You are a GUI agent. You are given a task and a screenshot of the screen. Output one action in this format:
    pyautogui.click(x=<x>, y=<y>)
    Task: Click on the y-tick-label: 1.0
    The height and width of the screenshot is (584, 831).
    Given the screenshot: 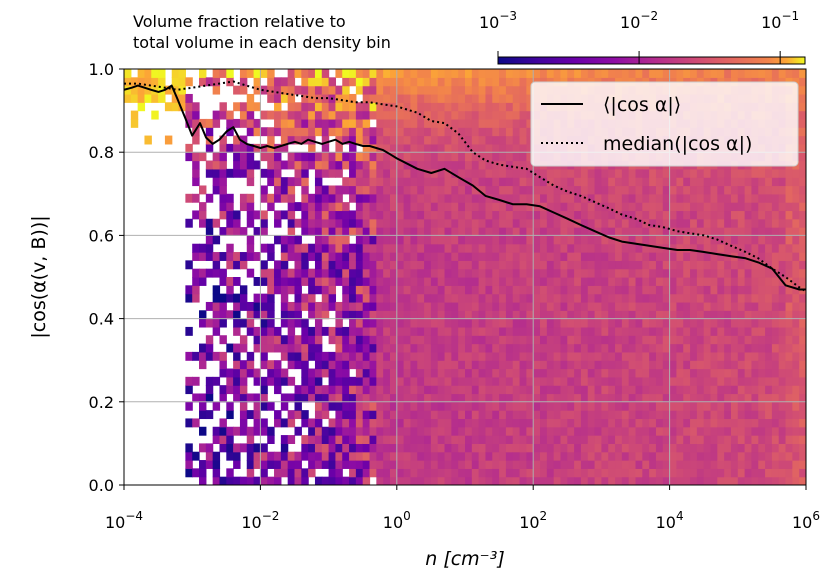 What is the action you would take?
    pyautogui.click(x=101, y=69)
    